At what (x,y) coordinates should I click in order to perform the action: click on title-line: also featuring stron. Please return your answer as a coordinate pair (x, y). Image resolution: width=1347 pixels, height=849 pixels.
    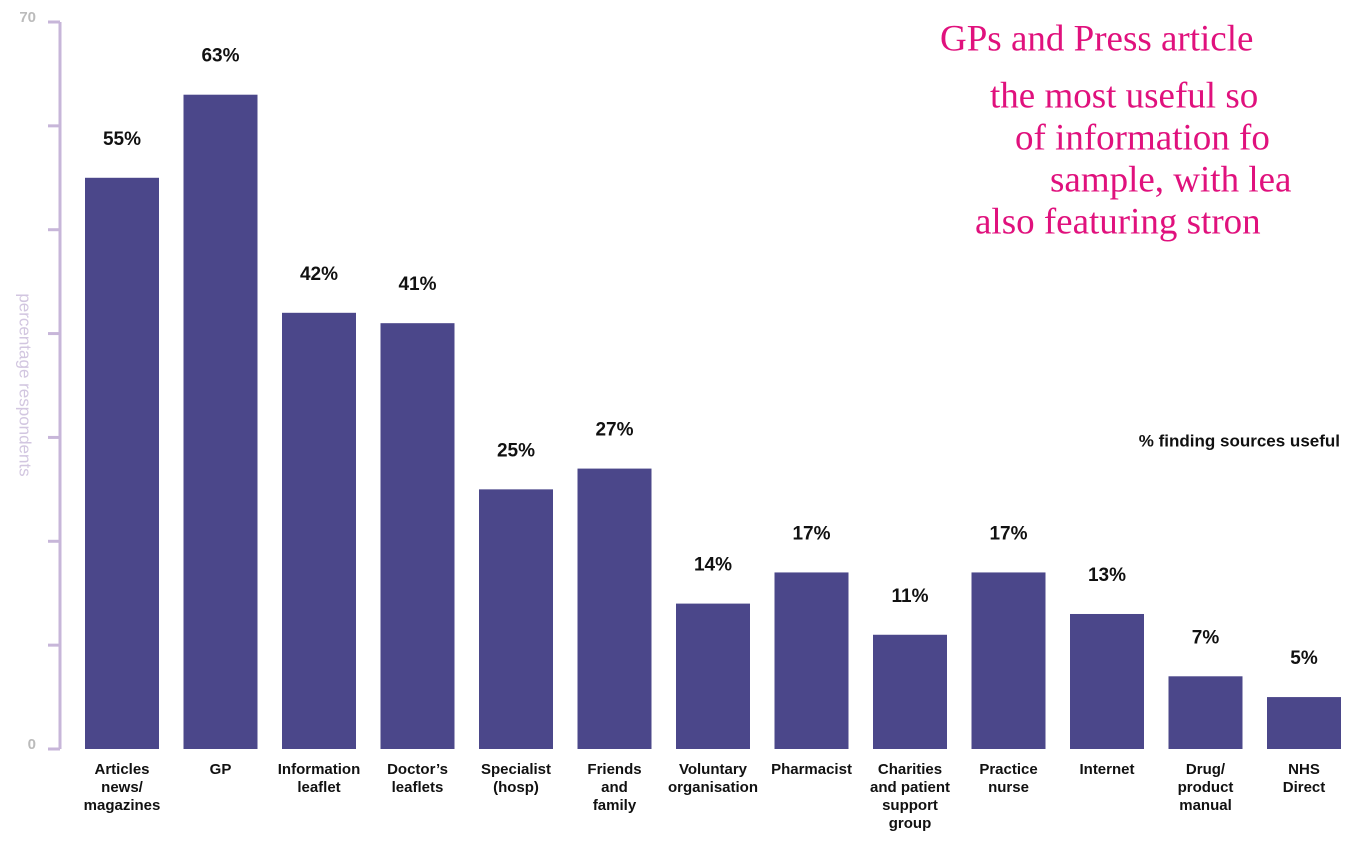
    Looking at the image, I should click on (1118, 221).